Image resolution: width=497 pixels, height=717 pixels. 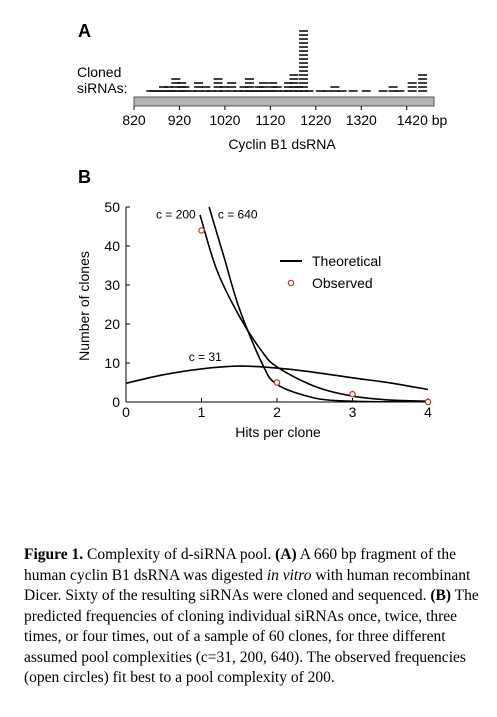 I want to click on y-tick-label: 20, so click(x=112, y=324).